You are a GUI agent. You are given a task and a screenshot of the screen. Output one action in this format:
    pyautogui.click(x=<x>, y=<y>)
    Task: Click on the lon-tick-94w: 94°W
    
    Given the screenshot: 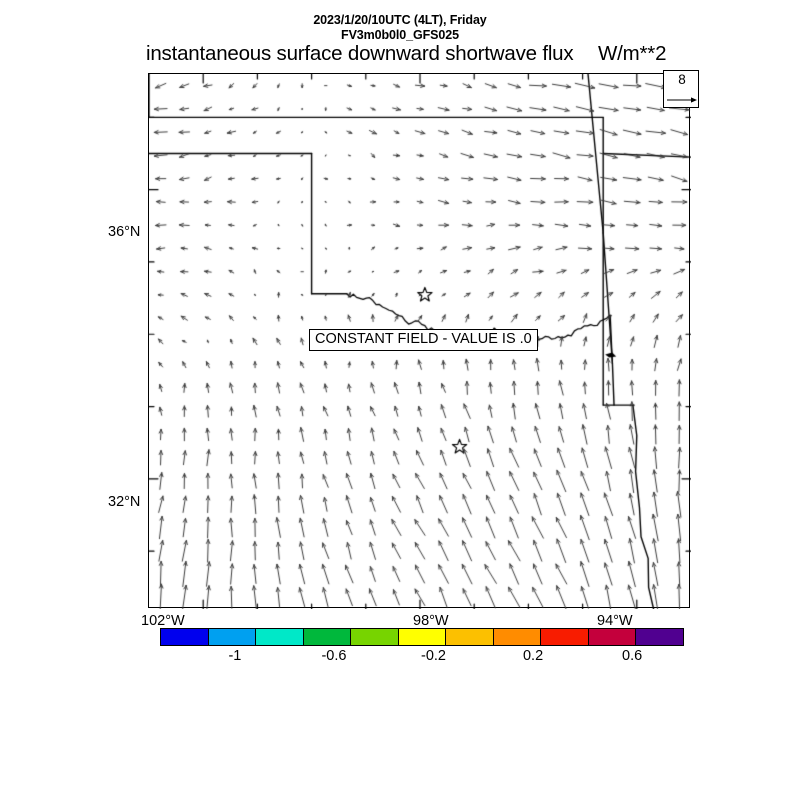 What is the action you would take?
    pyautogui.click(x=615, y=621)
    